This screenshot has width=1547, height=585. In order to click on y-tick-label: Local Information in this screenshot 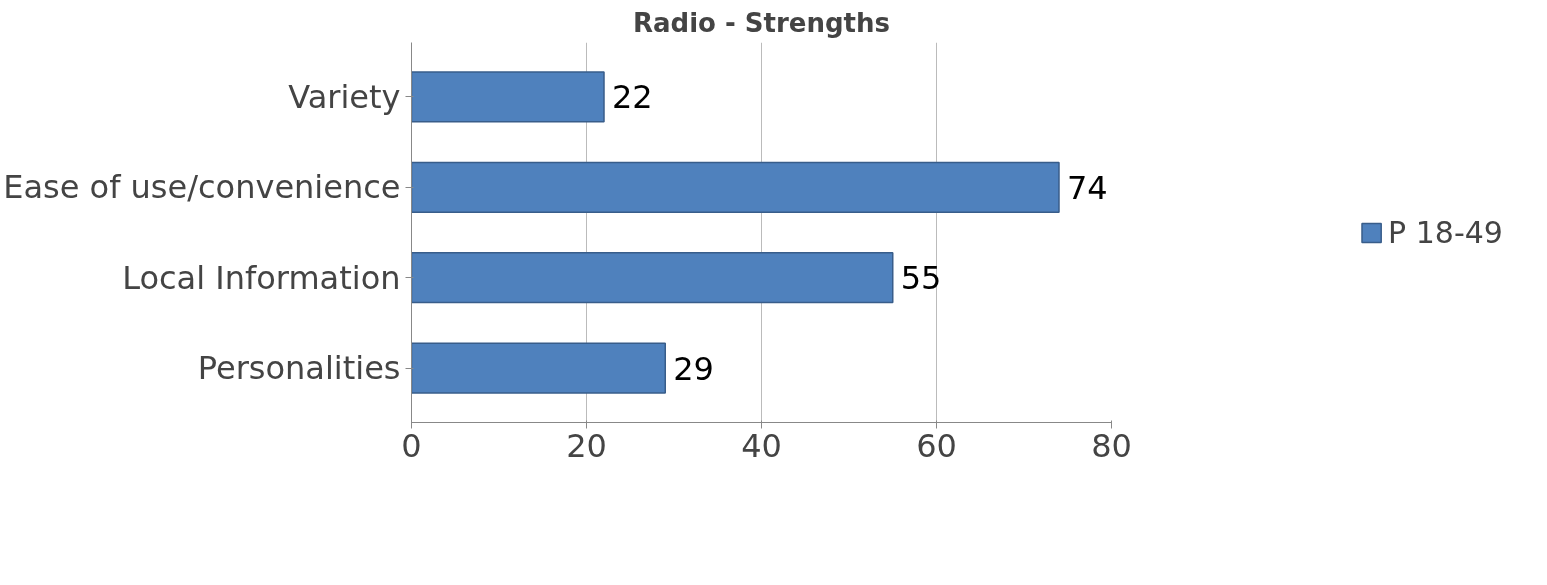, I will do `click(261, 277)`.